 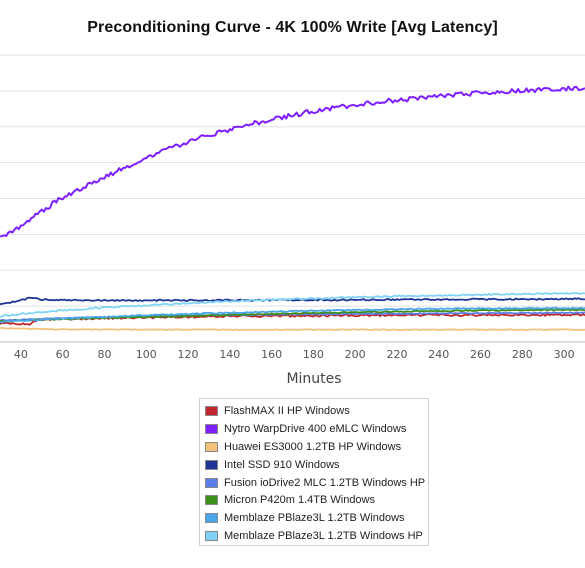 I want to click on x-tick-label: 120, so click(x=188, y=354).